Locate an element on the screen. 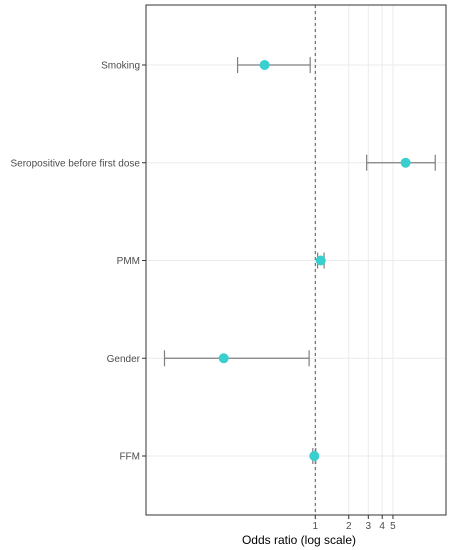 Image resolution: width=450 pixels, height=550 pixels. x-tick-label: 2 is located at coordinates (349, 526).